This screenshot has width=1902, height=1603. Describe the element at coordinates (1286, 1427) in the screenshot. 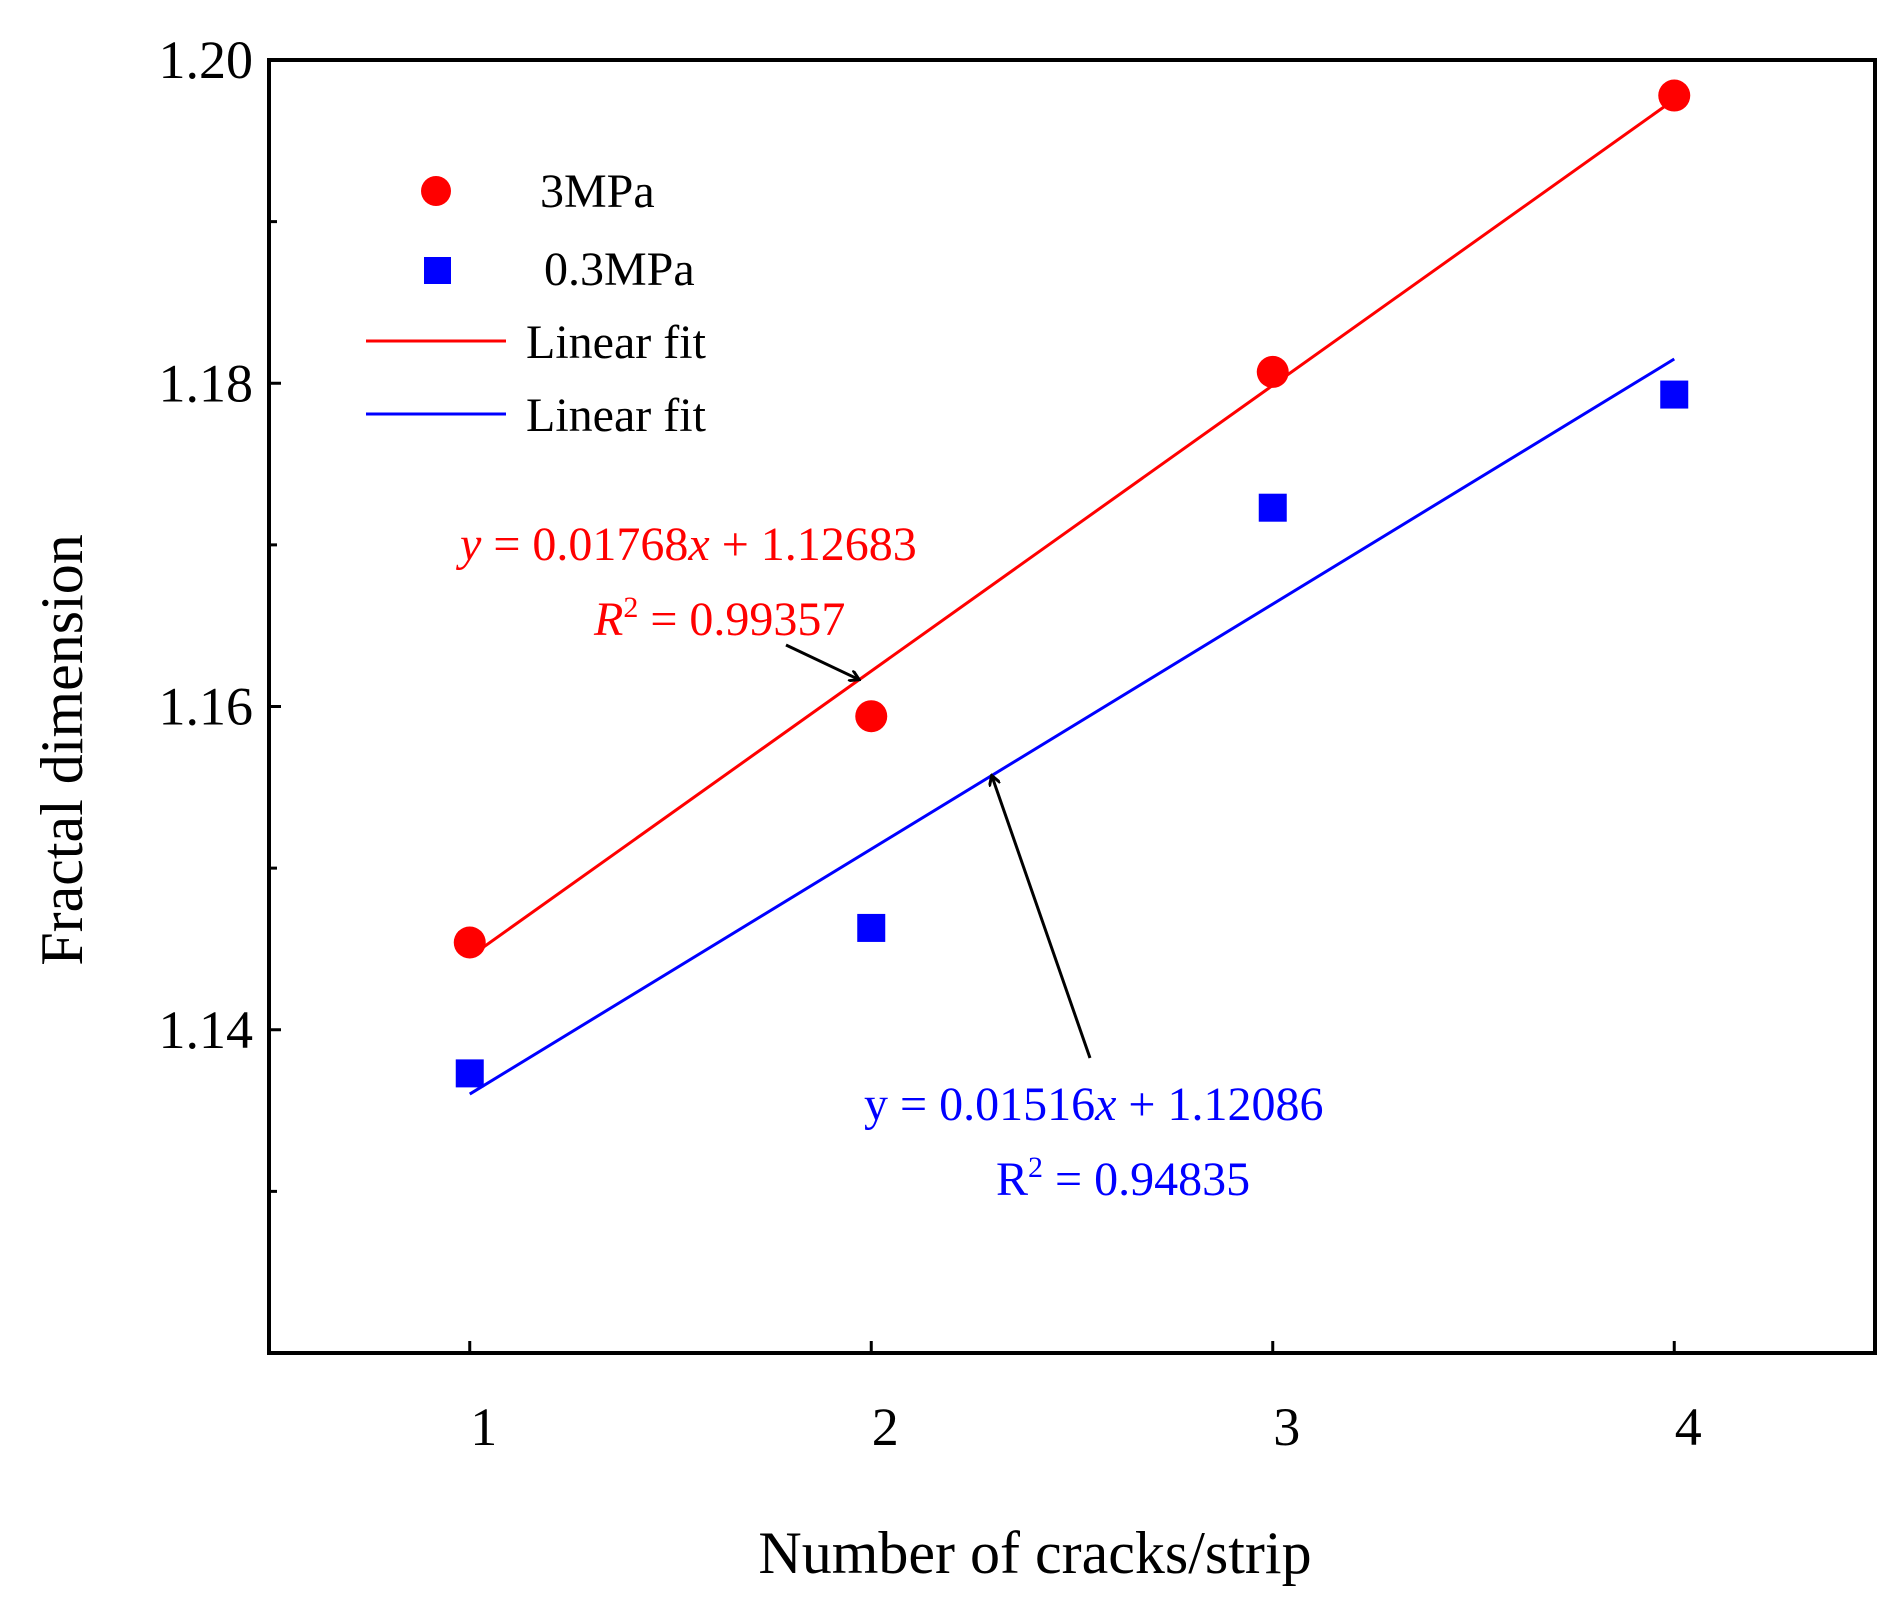

I see `x-tick-label: 3` at that location.